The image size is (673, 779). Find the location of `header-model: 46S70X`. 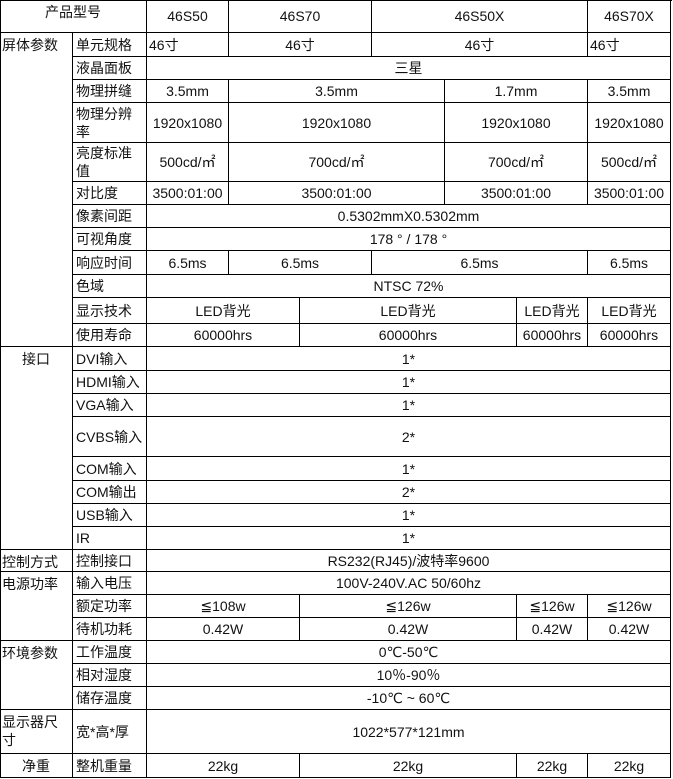

header-model: 46S70X is located at coordinates (629, 16).